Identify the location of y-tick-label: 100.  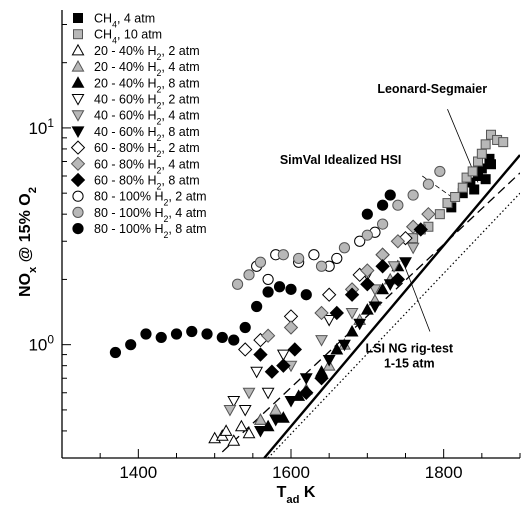
(41, 344).